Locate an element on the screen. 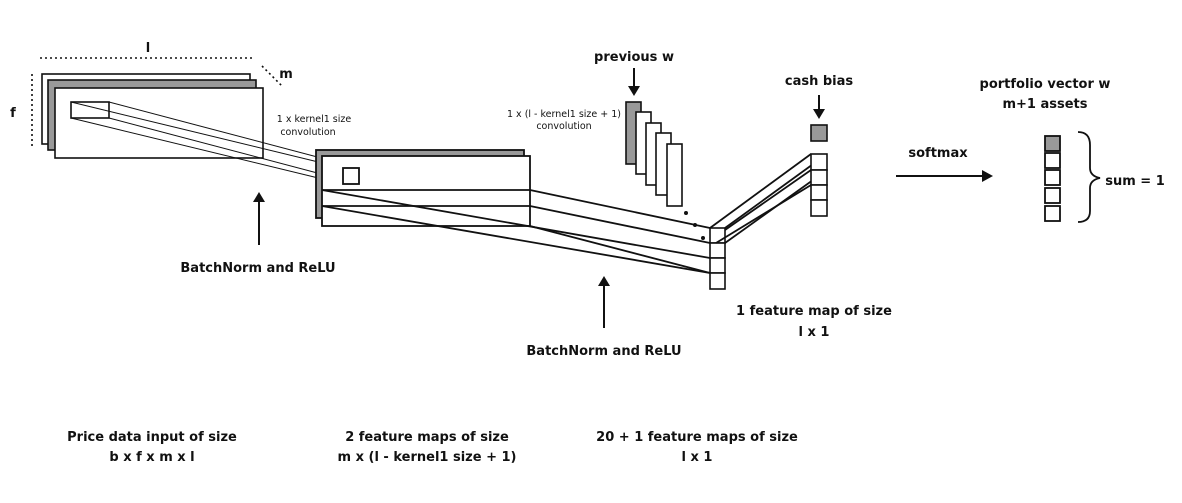 The image size is (1182, 503). caption-feature21-line2: l x 1 is located at coordinates (697, 457).